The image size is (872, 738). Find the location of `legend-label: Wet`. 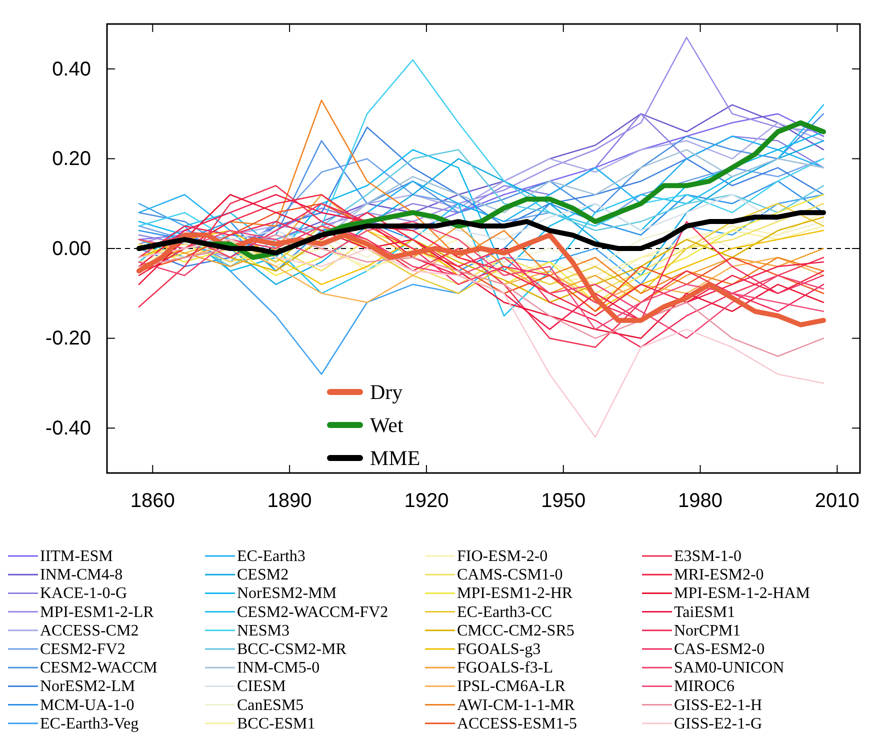

legend-label: Wet is located at coordinates (387, 425).